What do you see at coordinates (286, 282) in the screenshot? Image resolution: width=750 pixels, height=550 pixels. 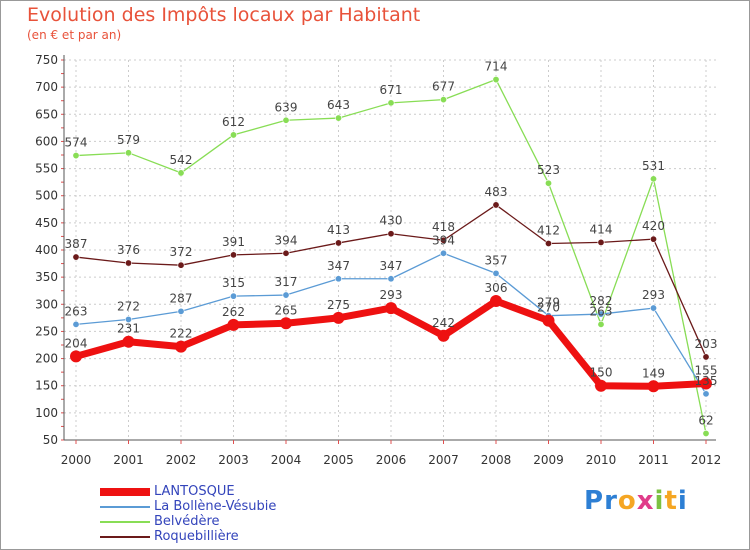 I see `data-label: 317` at bounding box center [286, 282].